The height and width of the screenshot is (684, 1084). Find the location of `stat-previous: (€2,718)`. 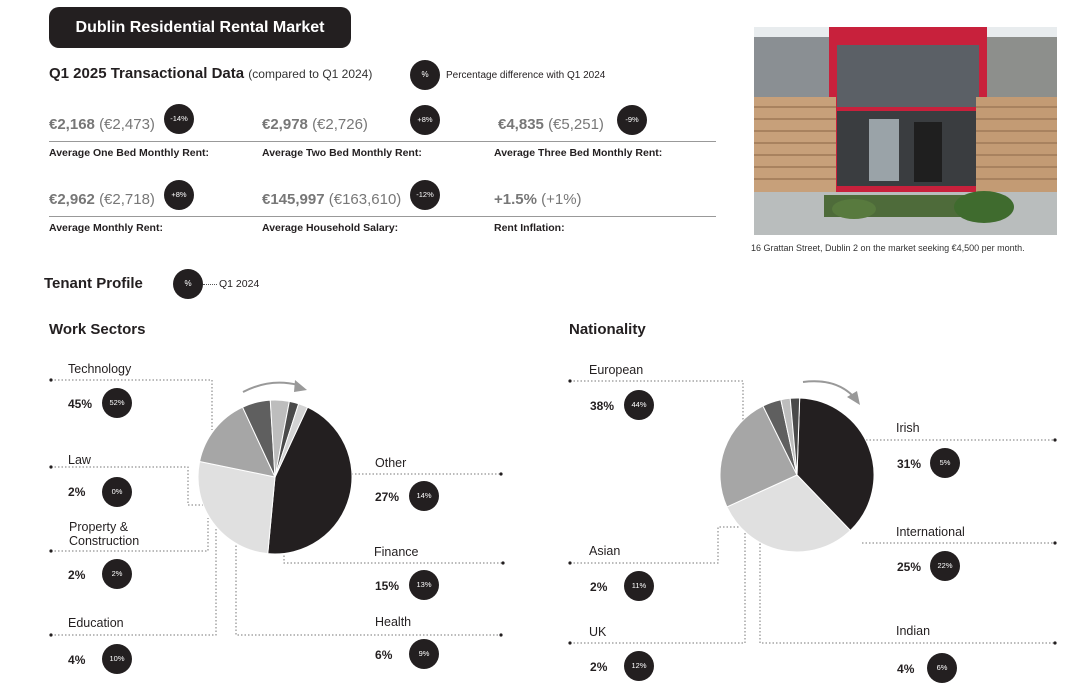

stat-previous: (€2,718) is located at coordinates (127, 199).